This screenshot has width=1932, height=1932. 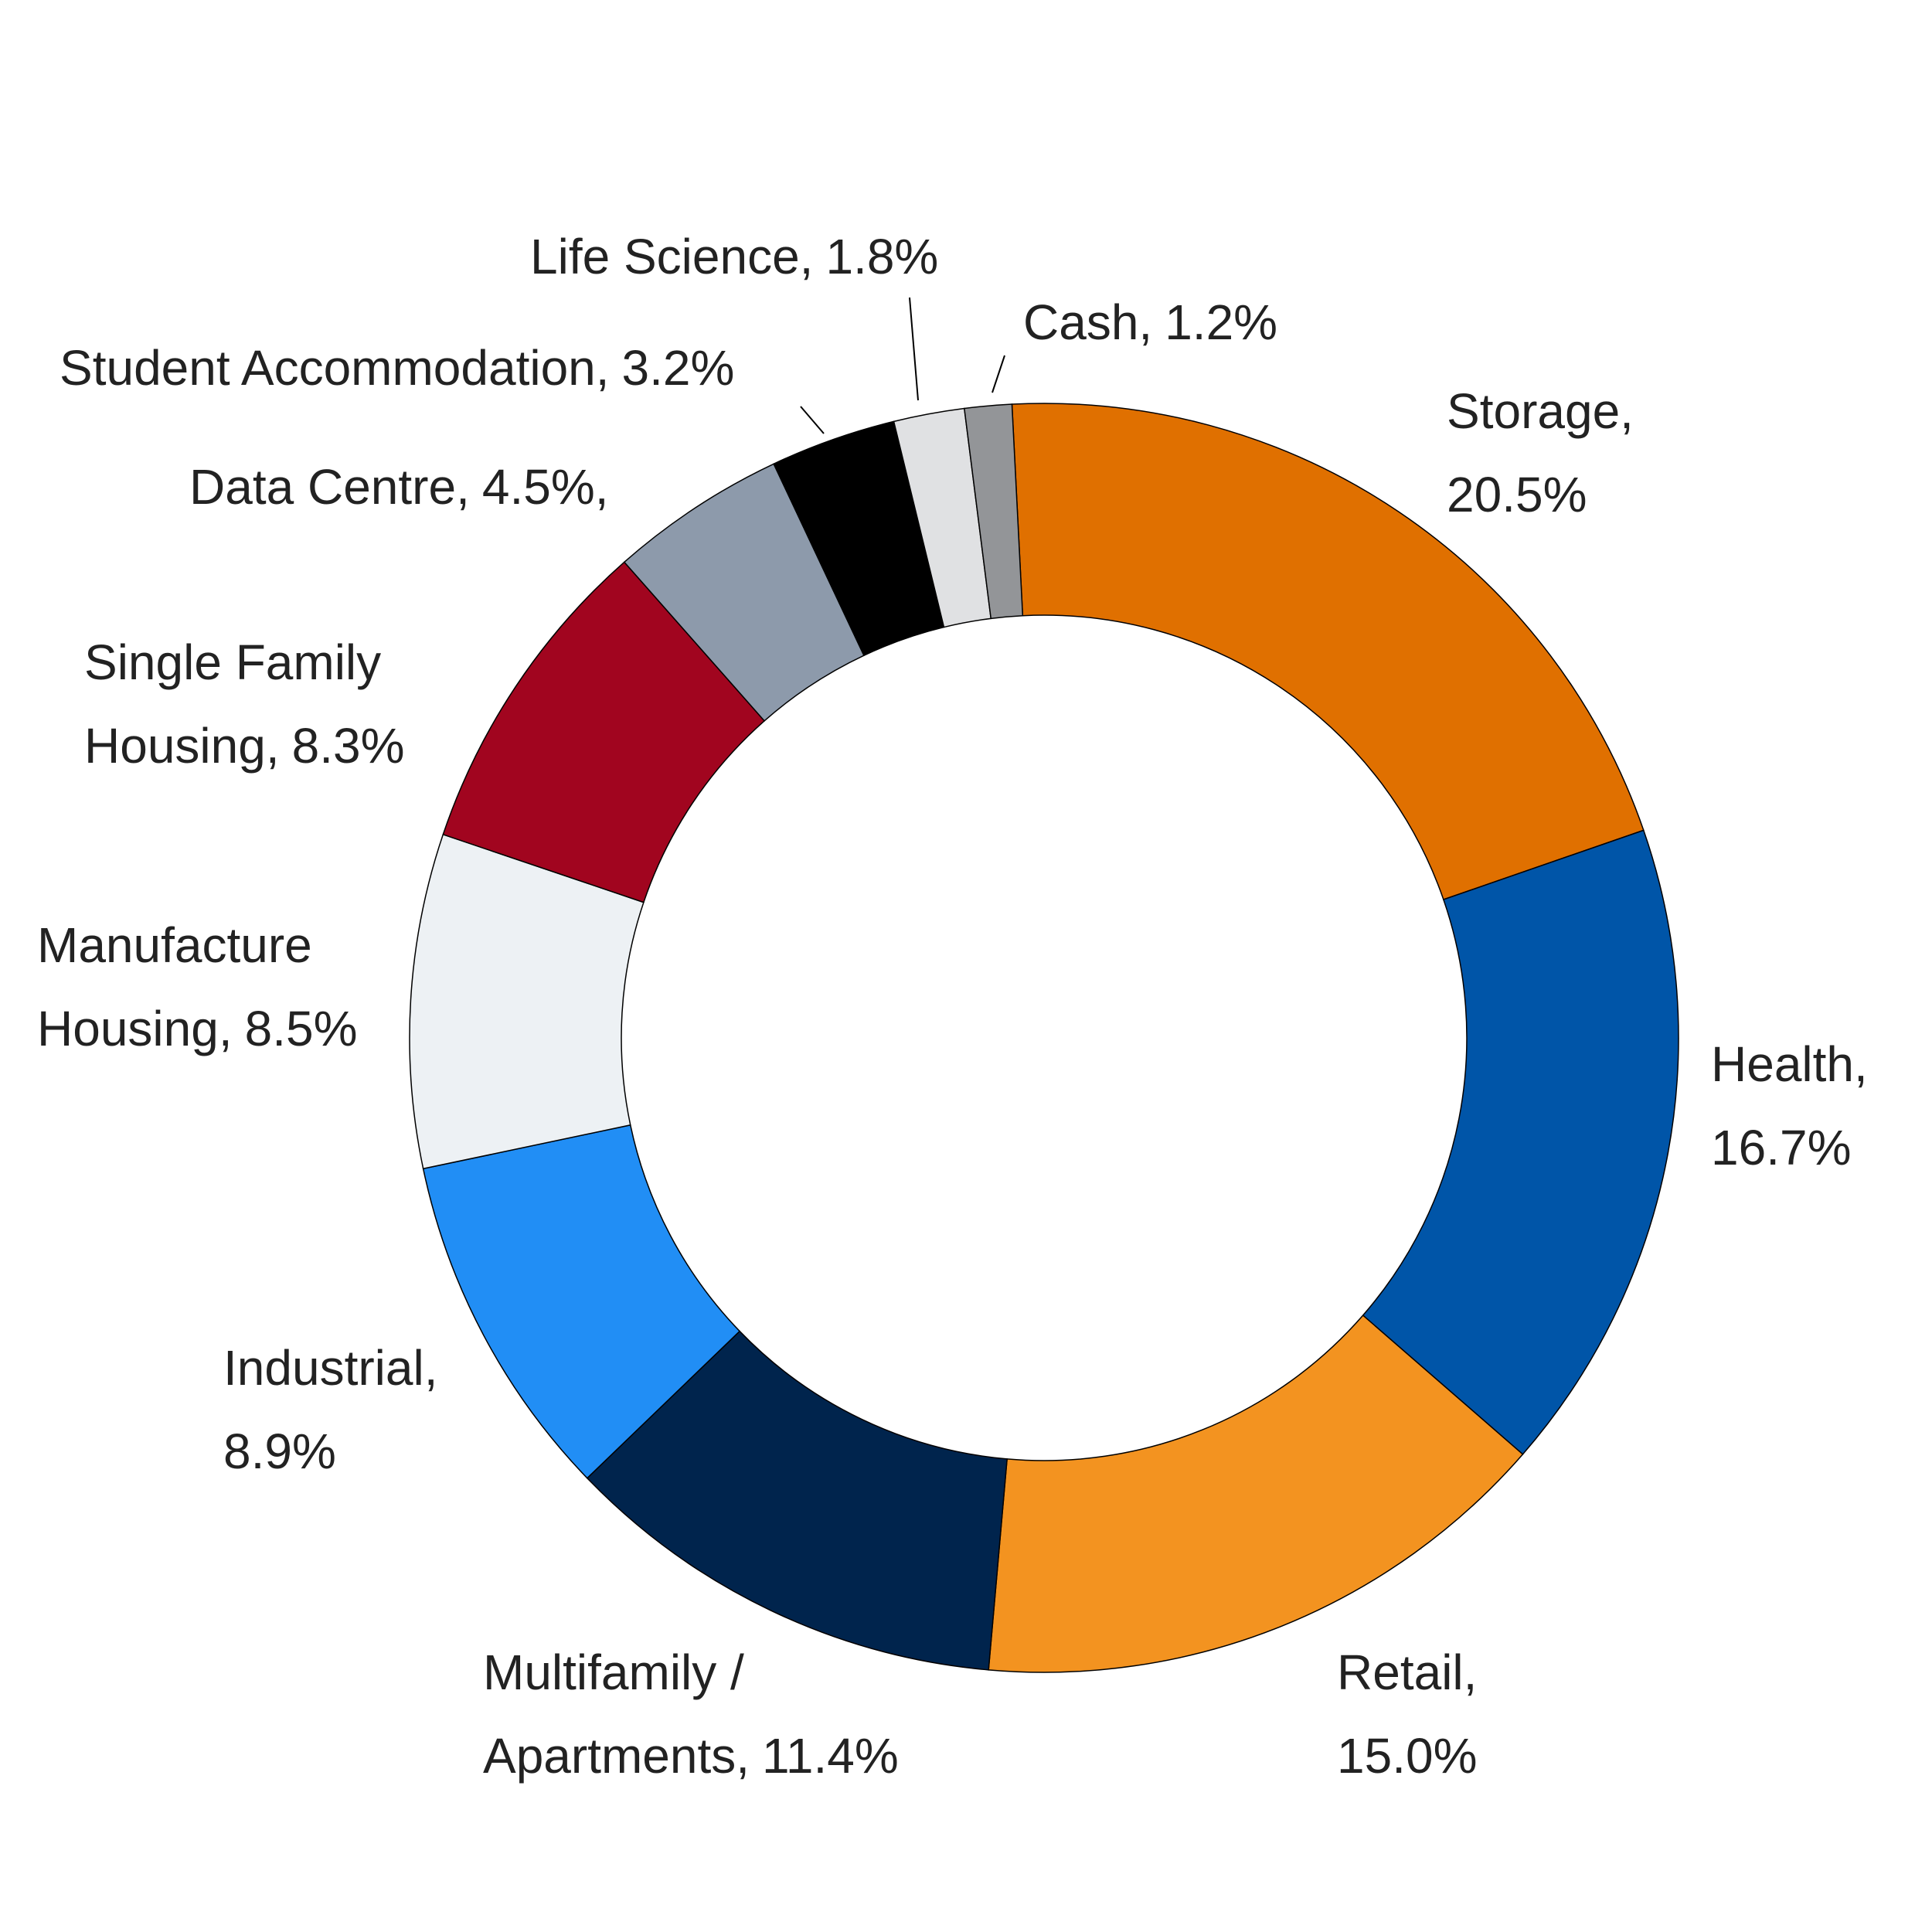 I want to click on category-label: Data Centre,, so click(x=330, y=487).